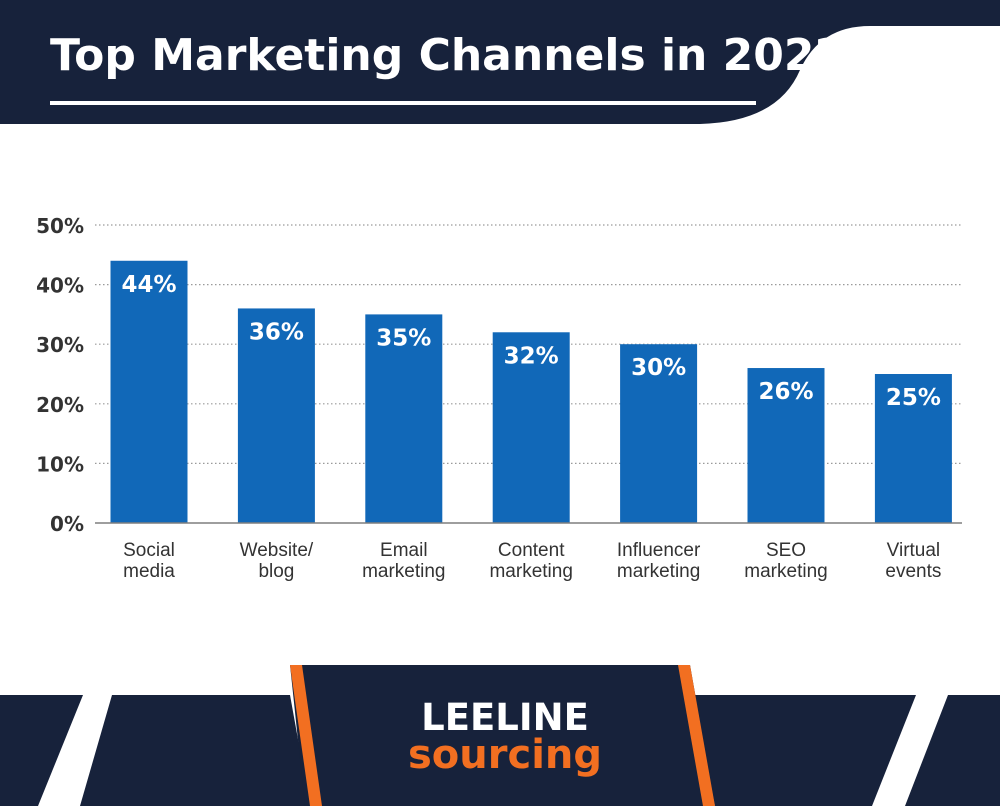  I want to click on footer-band-left, so click(41, 750).